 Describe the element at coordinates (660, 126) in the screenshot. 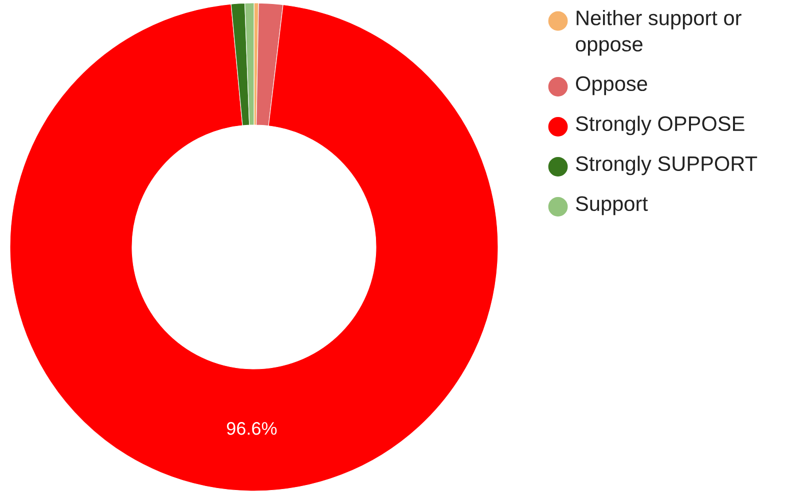

I see `legend-label: Strongly OPPOSE` at that location.